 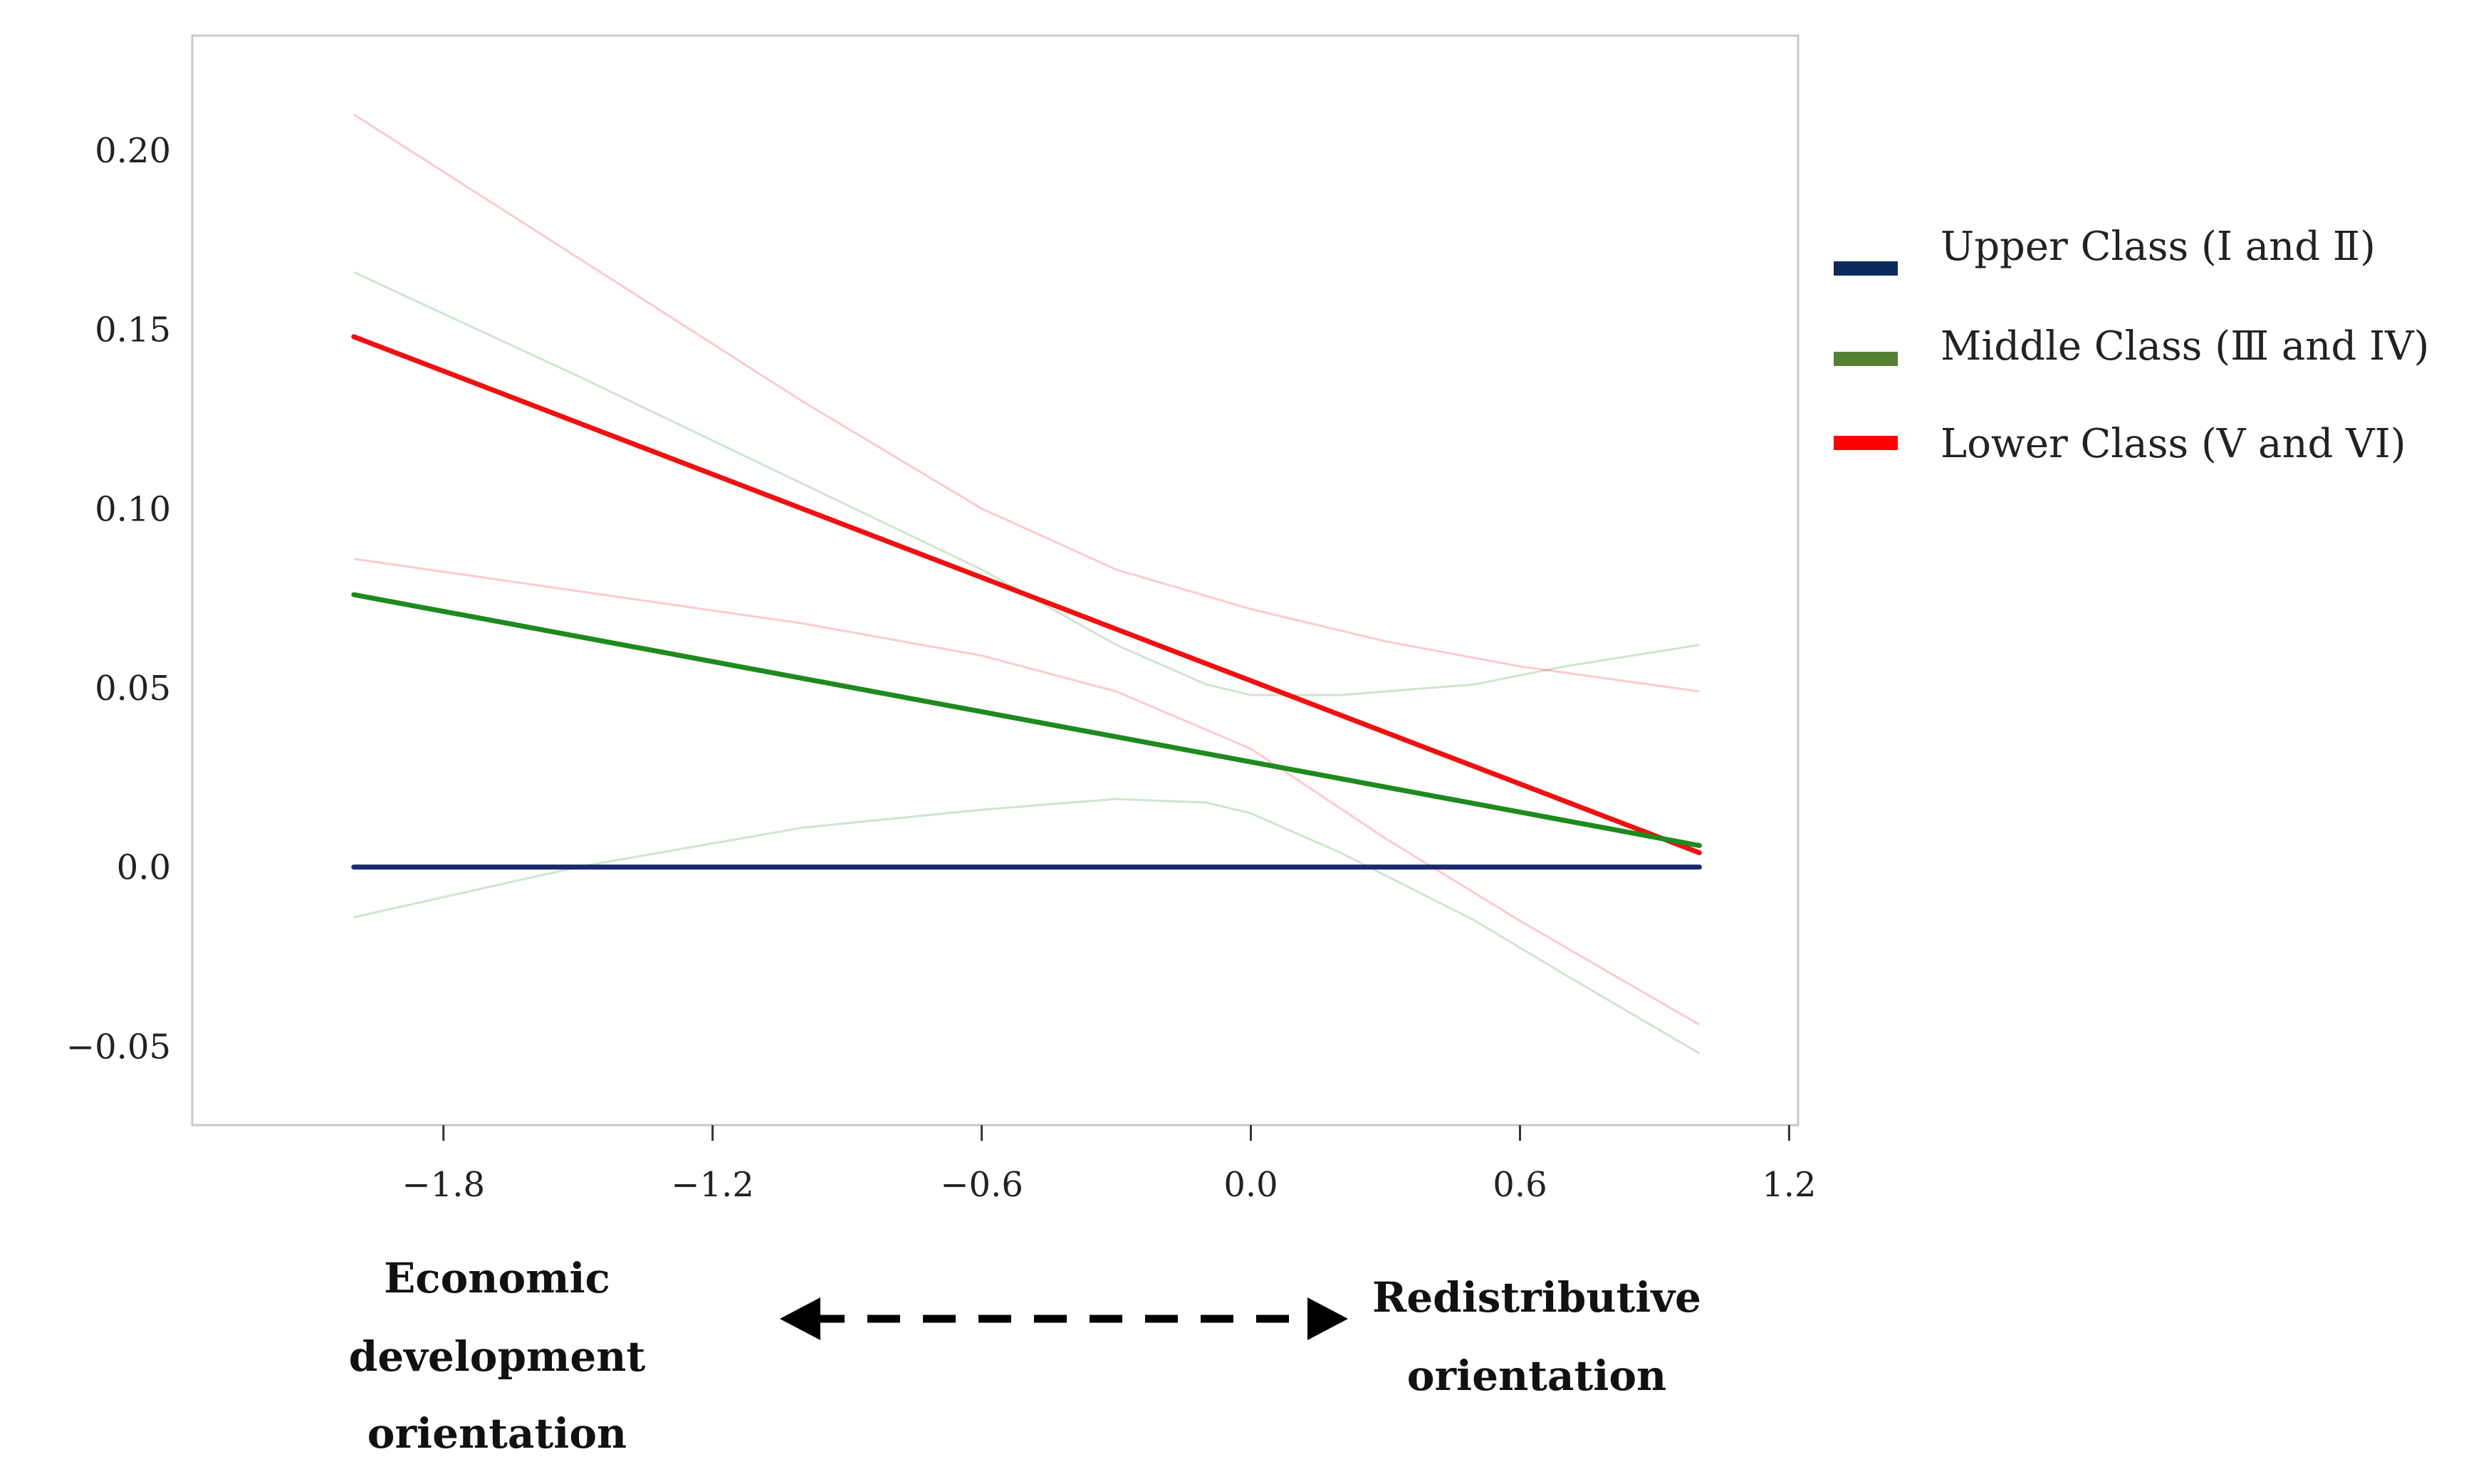 I want to click on footer-left-line-1: Economic, so click(x=497, y=1278).